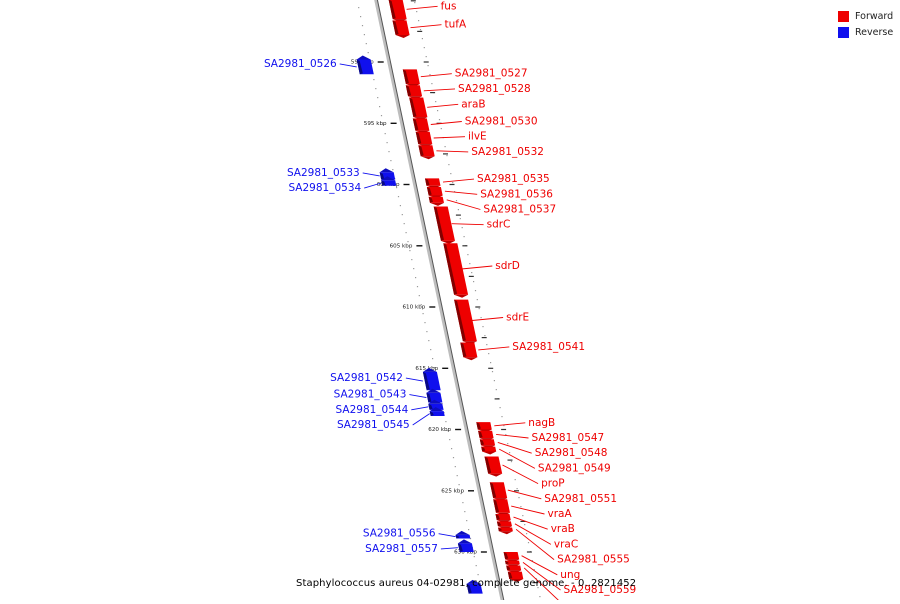 The width and height of the screenshot is (900, 604). Describe the element at coordinates (375, 124) in the screenshot. I see `scale-tick-label: 595 kbp` at that location.